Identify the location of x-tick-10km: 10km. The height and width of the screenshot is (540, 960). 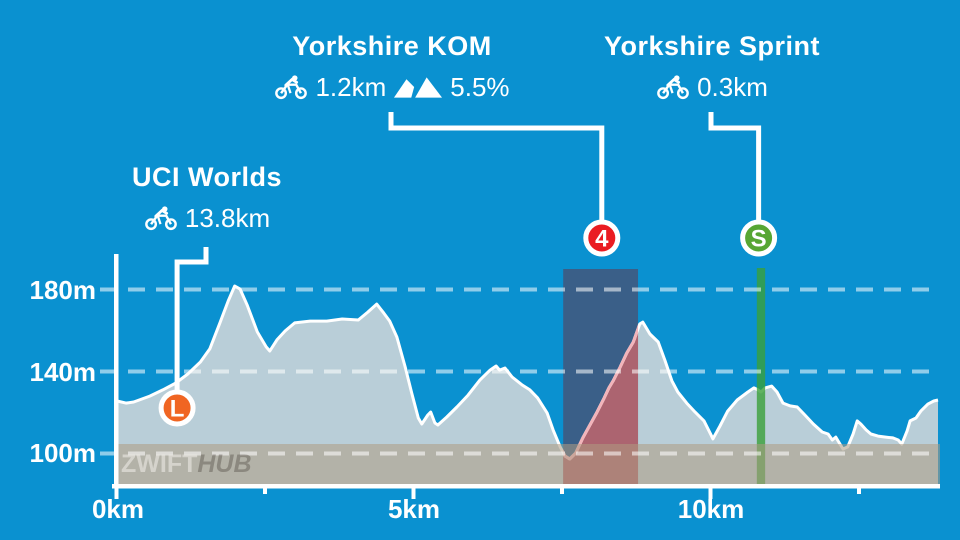
(711, 509).